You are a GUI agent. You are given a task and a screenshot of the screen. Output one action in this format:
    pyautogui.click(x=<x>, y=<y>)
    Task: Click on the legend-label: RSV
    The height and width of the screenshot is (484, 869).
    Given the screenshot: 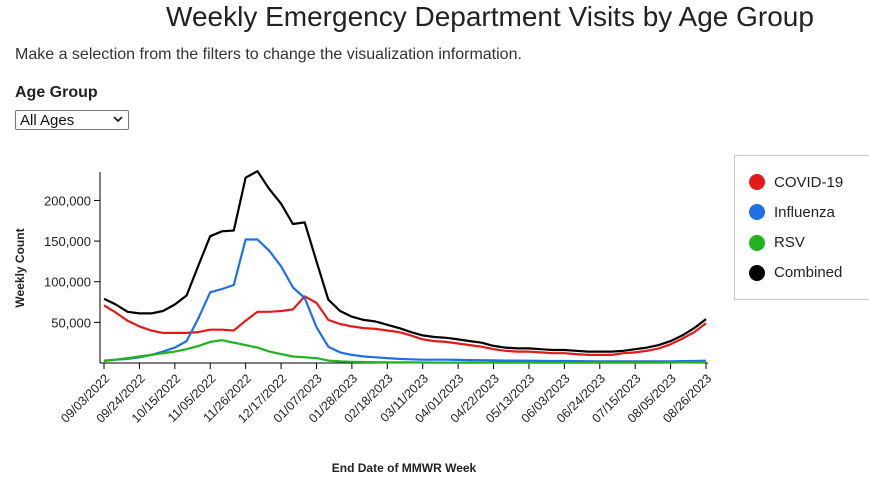 What is the action you would take?
    pyautogui.click(x=789, y=243)
    